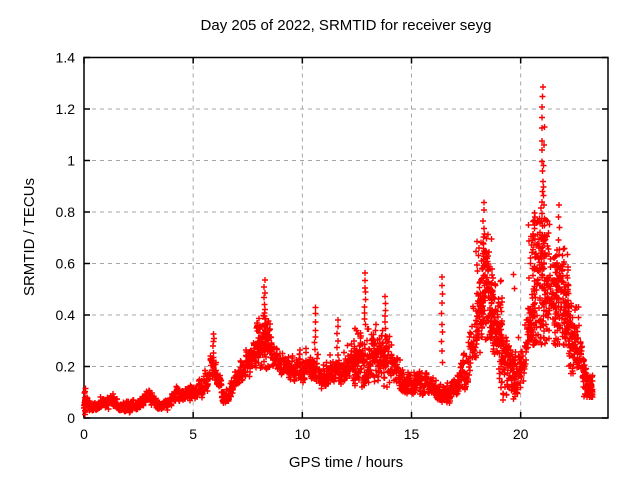 This screenshot has height=480, width=640. Describe the element at coordinates (521, 434) in the screenshot. I see `x-tick-label: 20` at that location.